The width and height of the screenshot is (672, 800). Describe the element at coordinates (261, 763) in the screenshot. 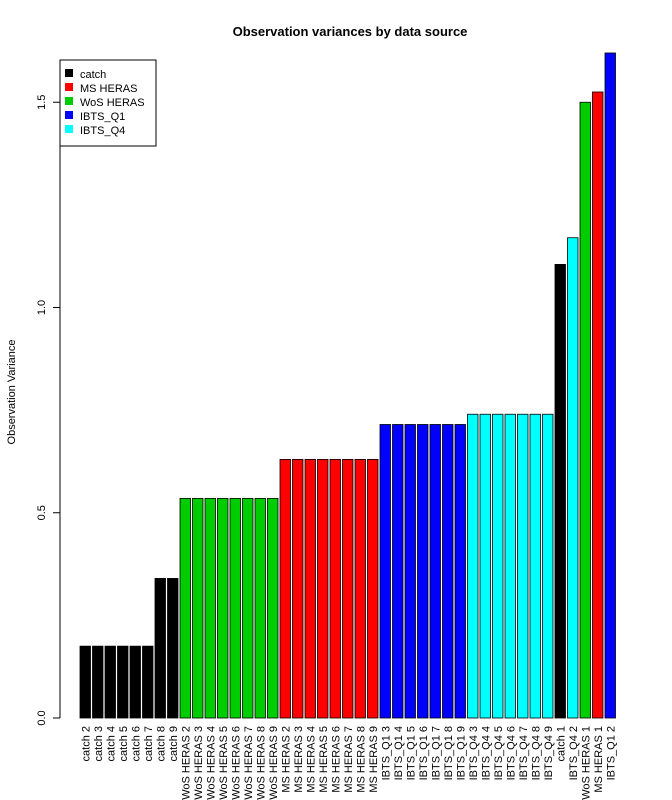

I see `x-tick-label: WoS HERAS 8` at that location.